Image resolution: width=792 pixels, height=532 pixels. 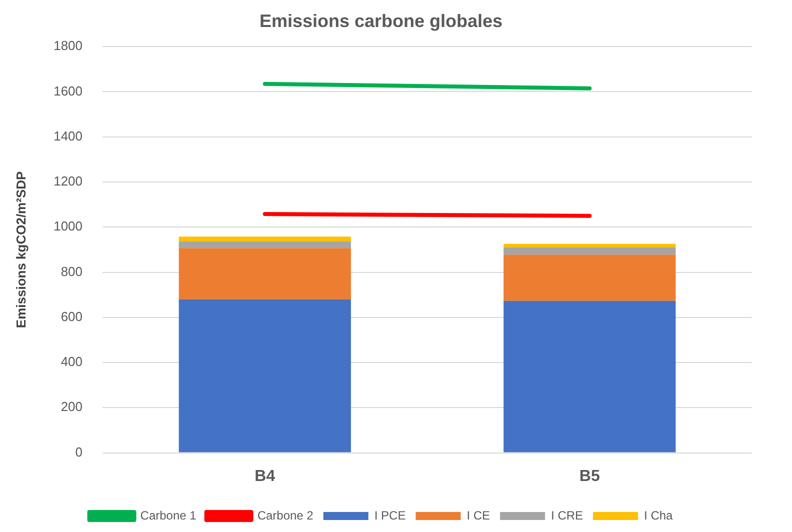 What do you see at coordinates (71, 362) in the screenshot?
I see `y-tick-label: 400` at bounding box center [71, 362].